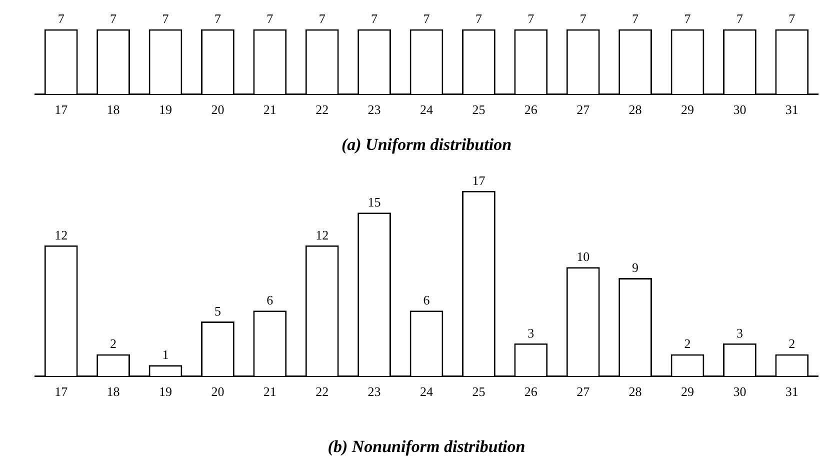  What do you see at coordinates (217, 310) in the screenshot?
I see `data-label: 5` at bounding box center [217, 310].